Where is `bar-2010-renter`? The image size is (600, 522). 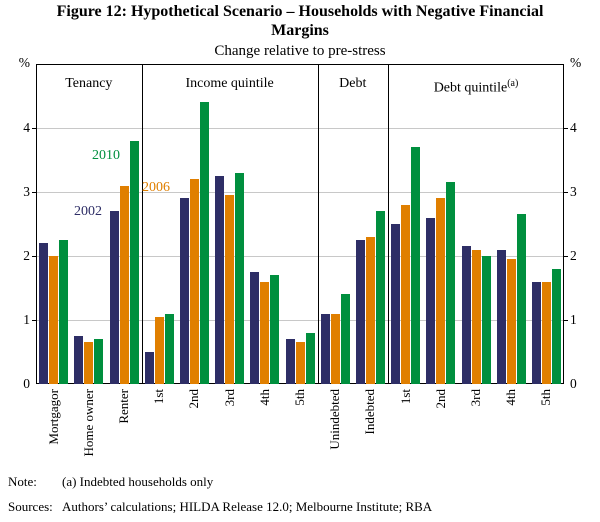
bar-2010-renter is located at coordinates (134, 262).